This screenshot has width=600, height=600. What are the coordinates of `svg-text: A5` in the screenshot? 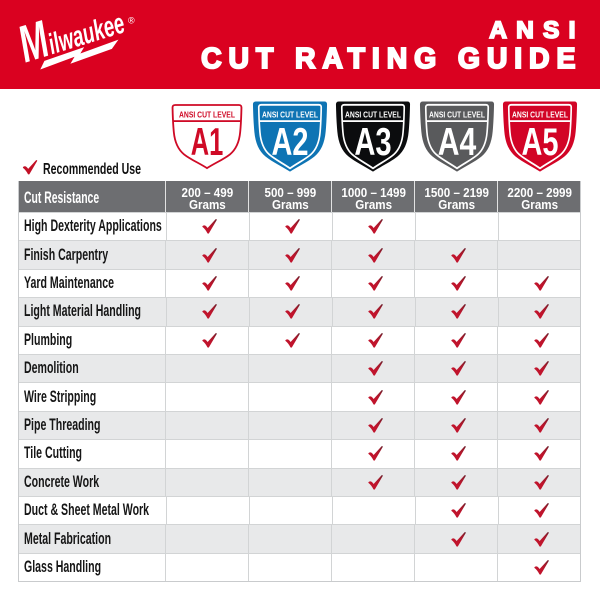 It's located at (539, 142).